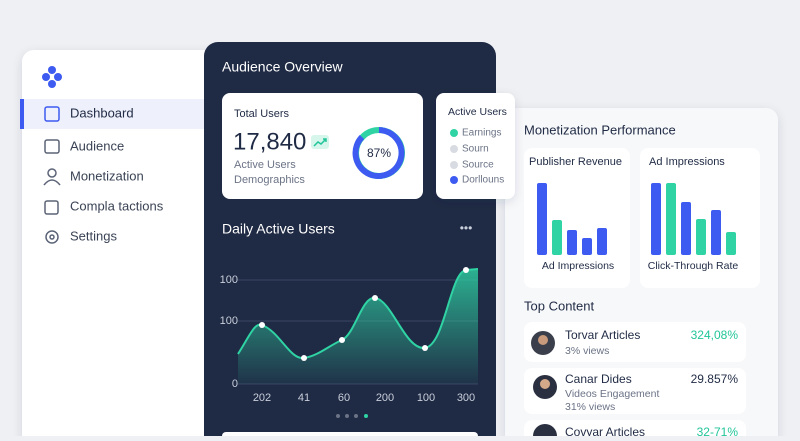 The width and height of the screenshot is (800, 441). Describe the element at coordinates (364, 314) in the screenshot. I see `points` at that location.